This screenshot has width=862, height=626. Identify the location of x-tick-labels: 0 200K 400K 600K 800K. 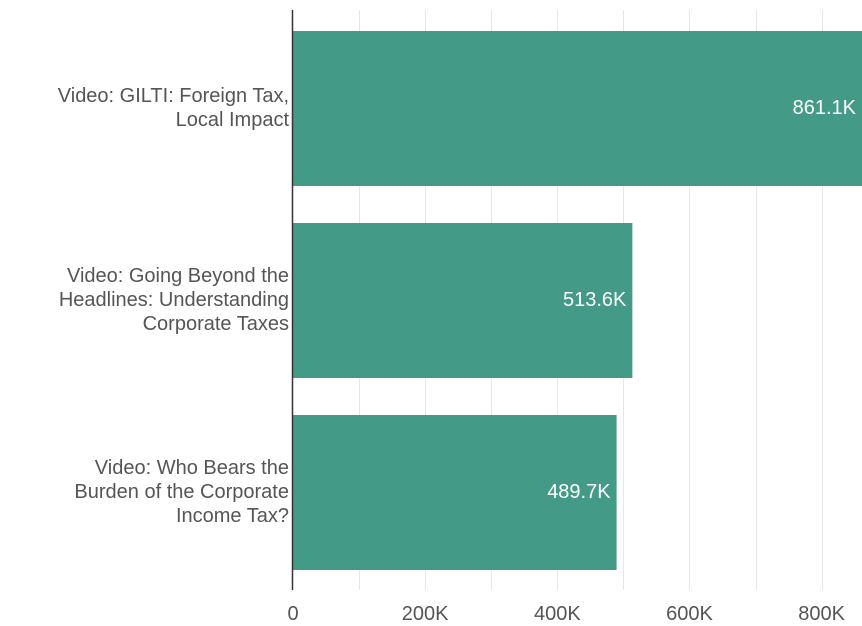
(566, 614).